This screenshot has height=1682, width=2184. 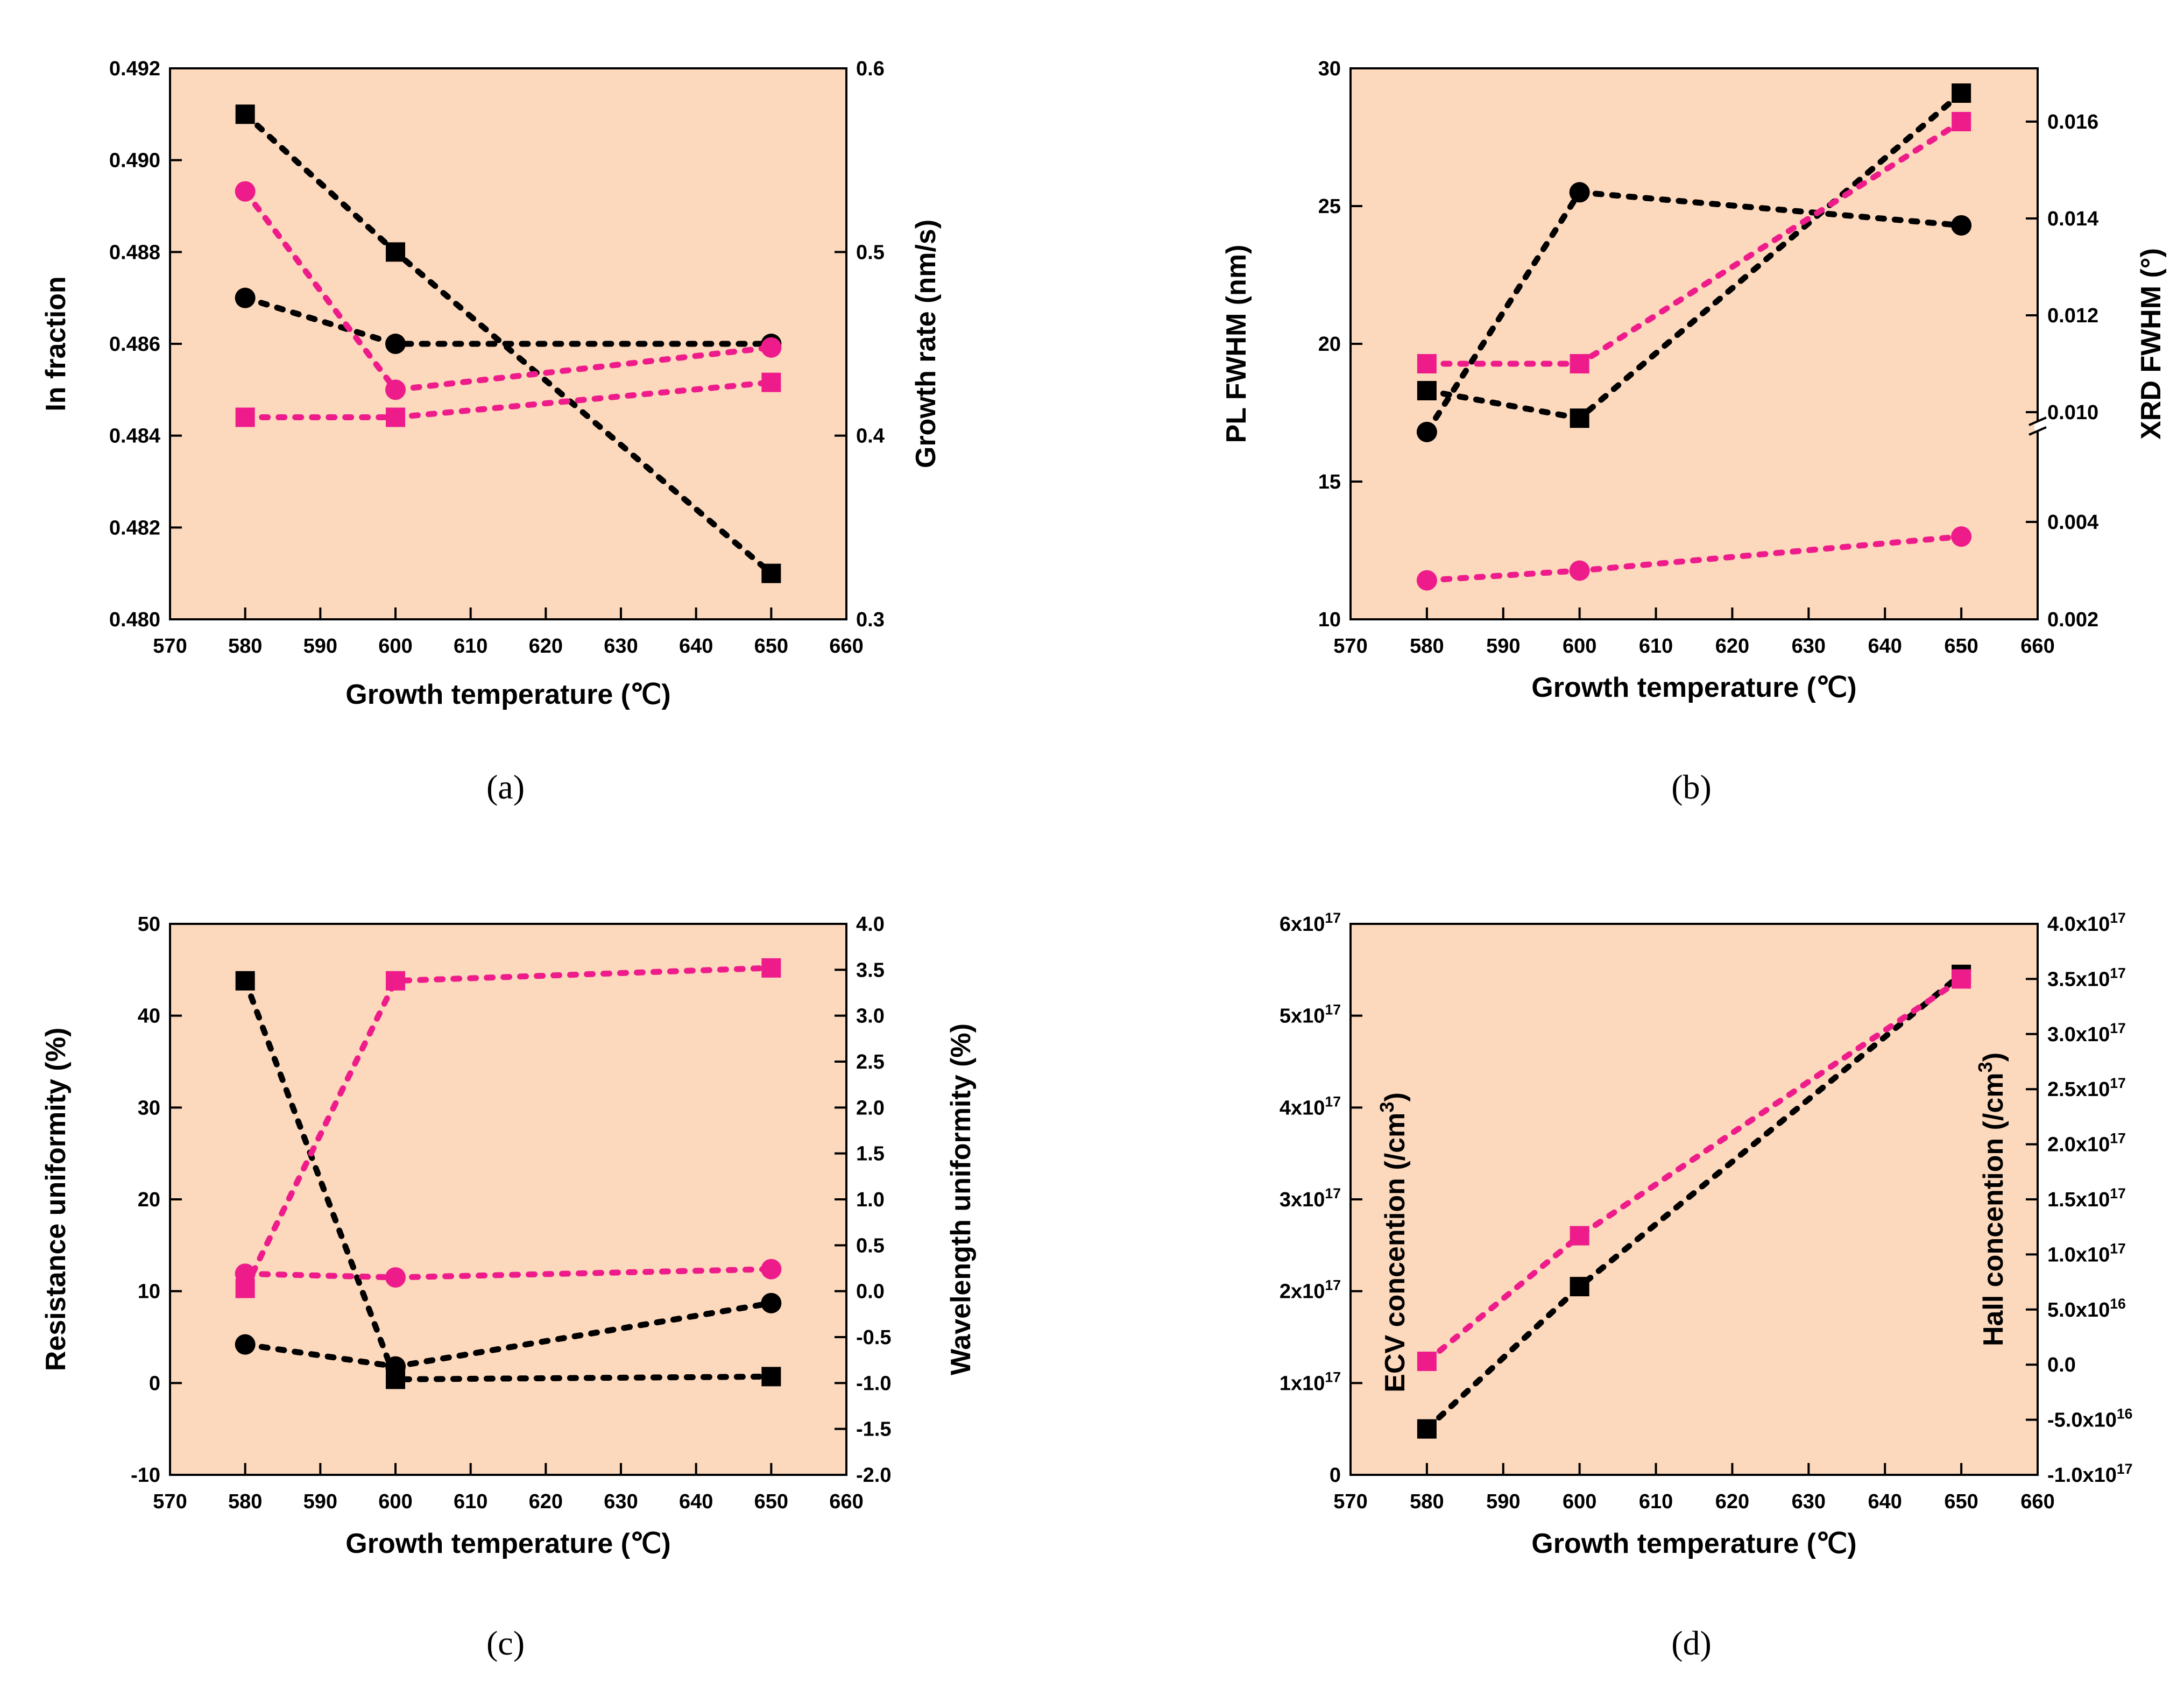 What do you see at coordinates (1310, 923) in the screenshot?
I see `y-tick-label: 6x10¹⁷` at bounding box center [1310, 923].